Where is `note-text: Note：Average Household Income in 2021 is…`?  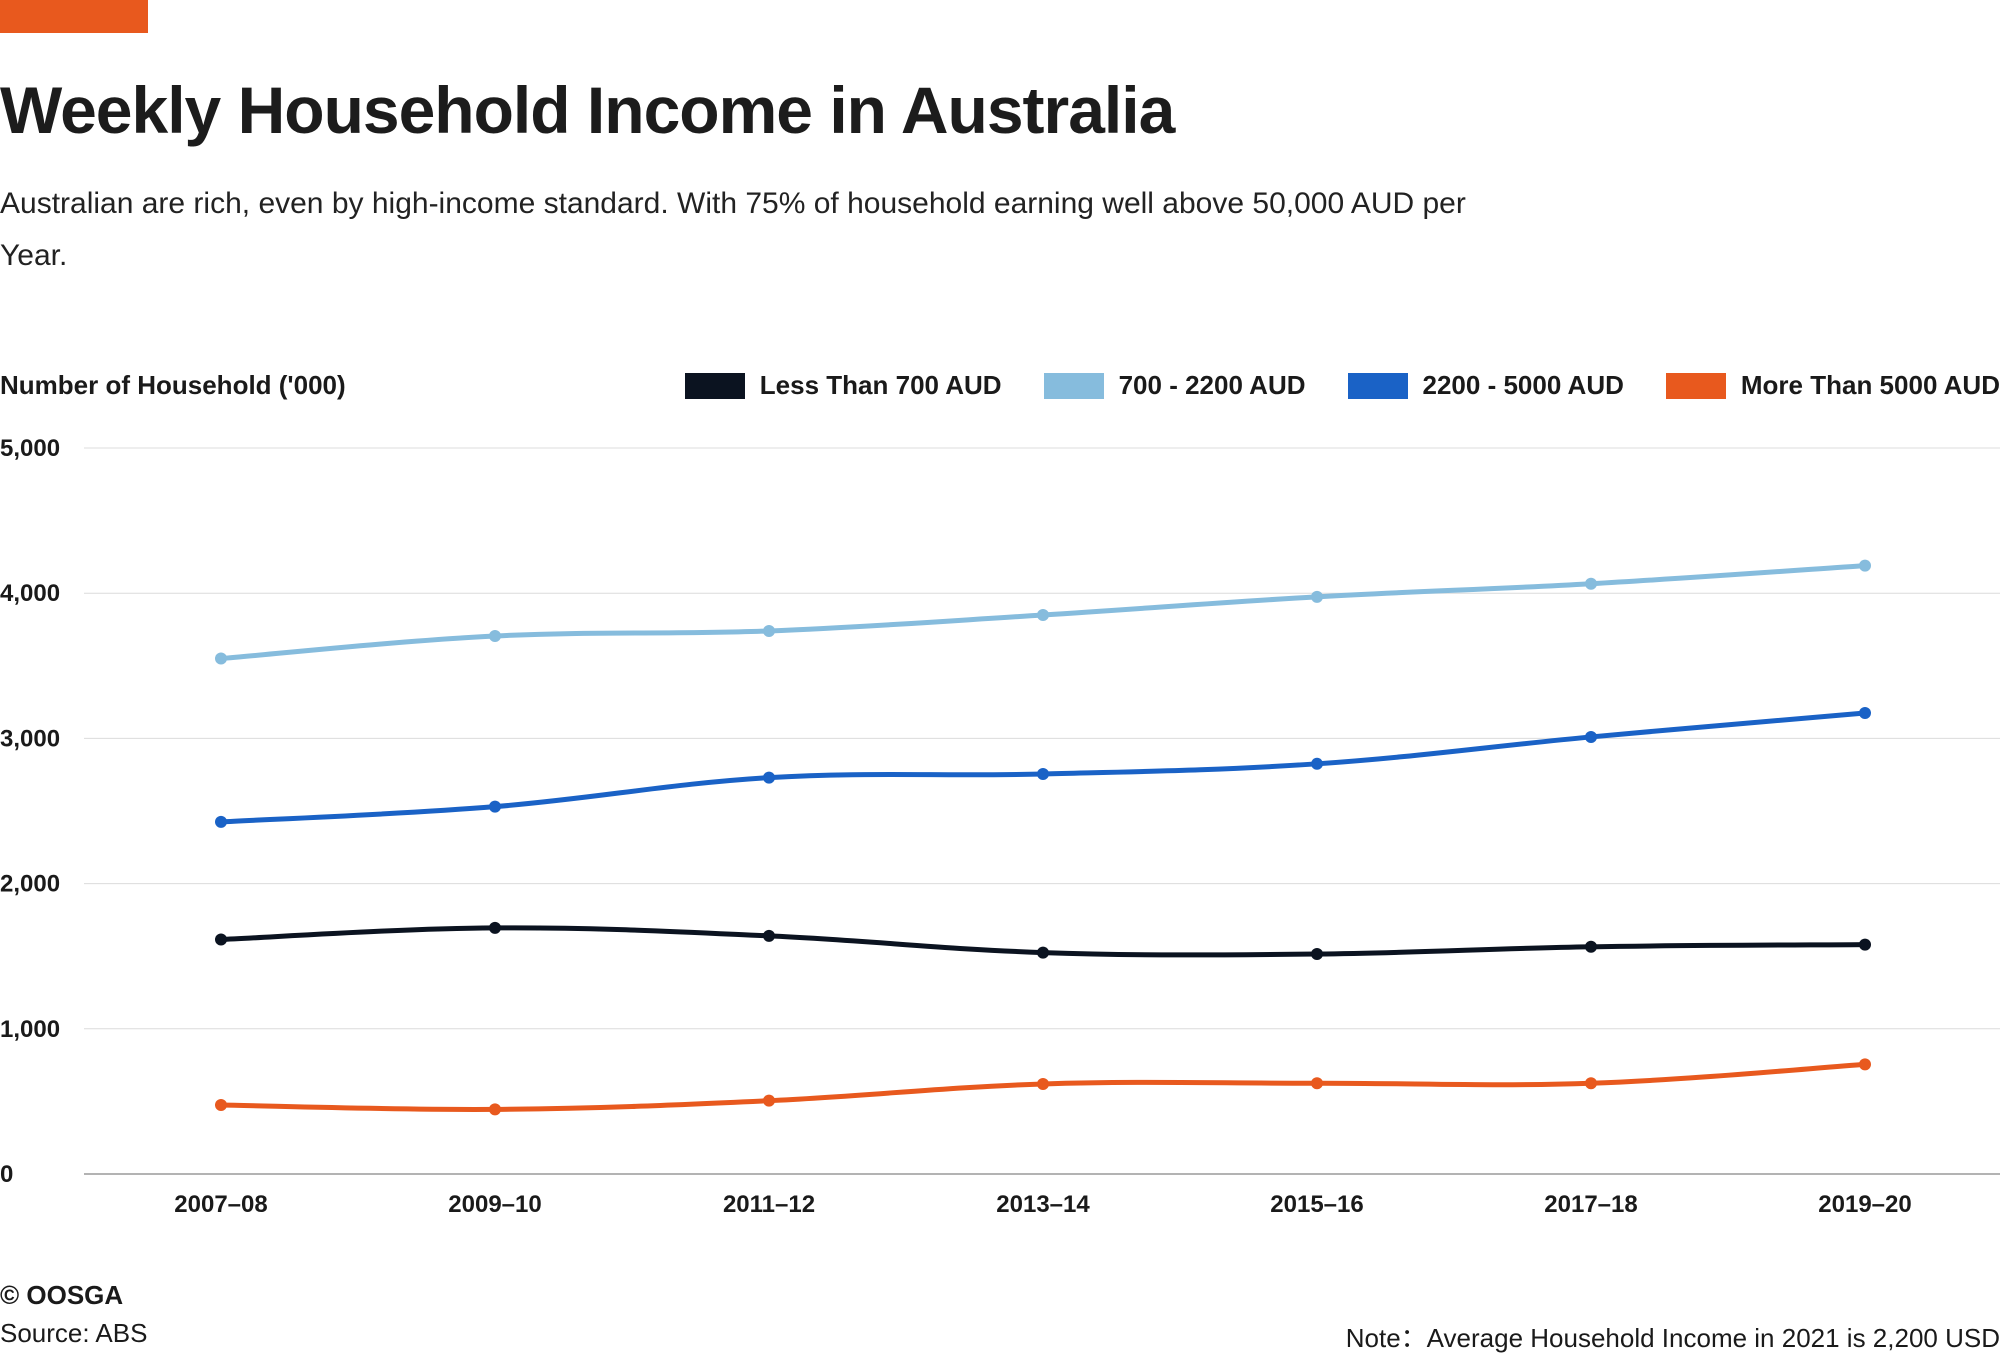 note-text: Note：Average Household Income in 2021 is… is located at coordinates (1672, 1338).